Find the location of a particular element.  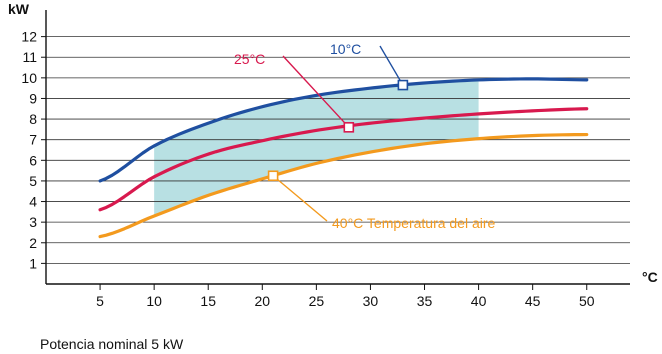

ytick-label-10: 10 is located at coordinates (29, 78).